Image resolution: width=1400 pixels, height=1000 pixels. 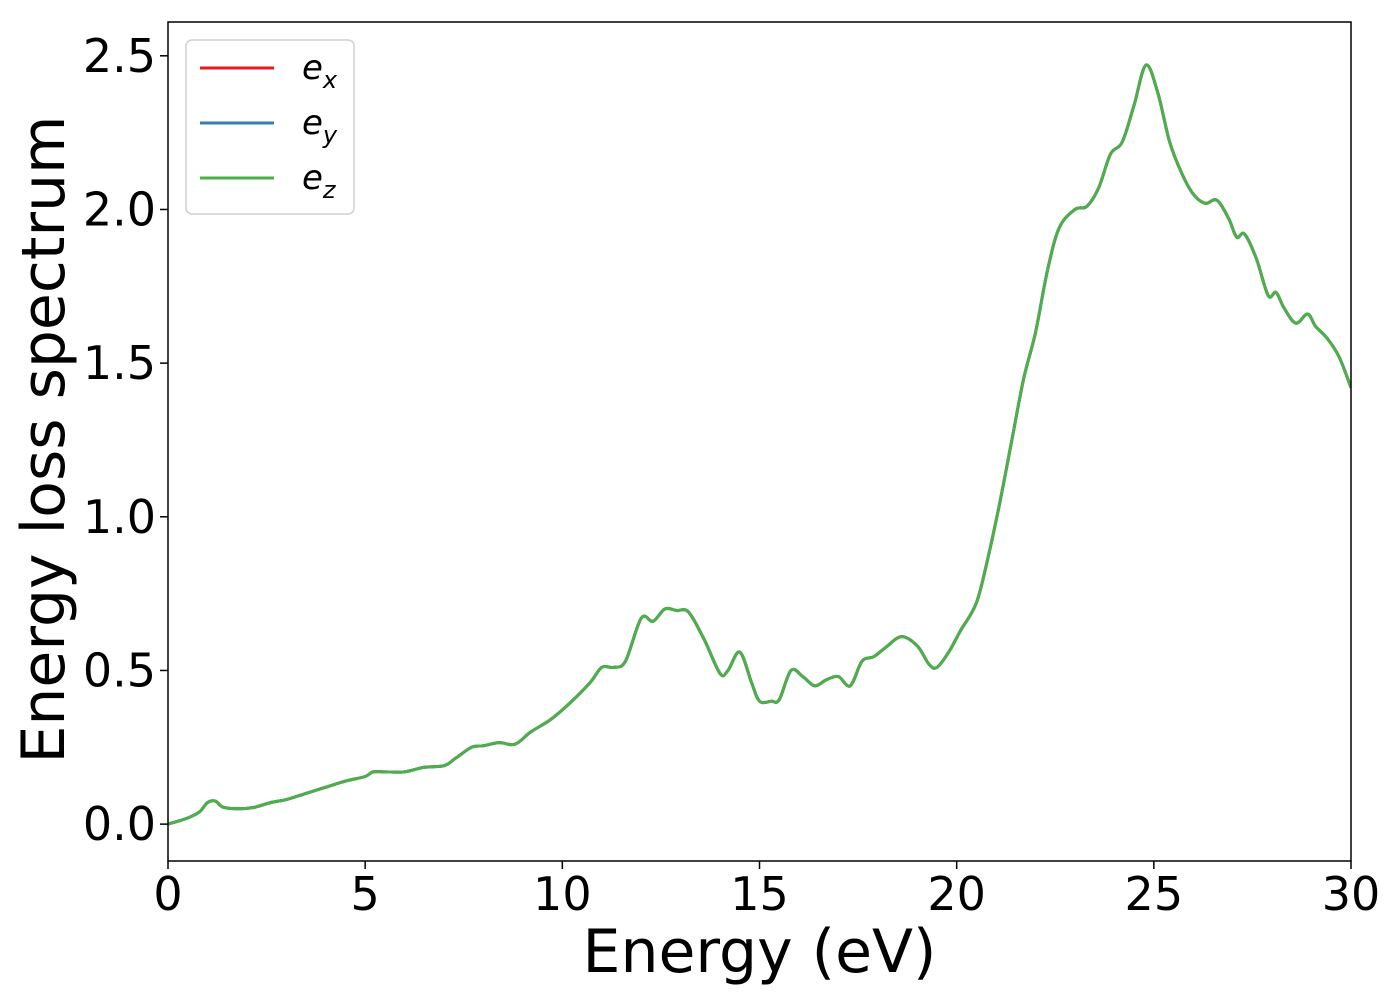 What do you see at coordinates (119, 56) in the screenshot?
I see `y-tick-label: 2.5` at bounding box center [119, 56].